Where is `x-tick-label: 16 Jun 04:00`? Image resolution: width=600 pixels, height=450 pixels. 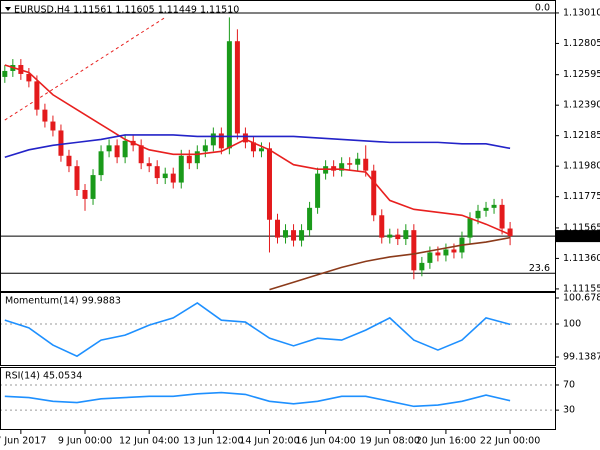 x-tick-label: 16 Jun 04:00 is located at coordinates (325, 441).